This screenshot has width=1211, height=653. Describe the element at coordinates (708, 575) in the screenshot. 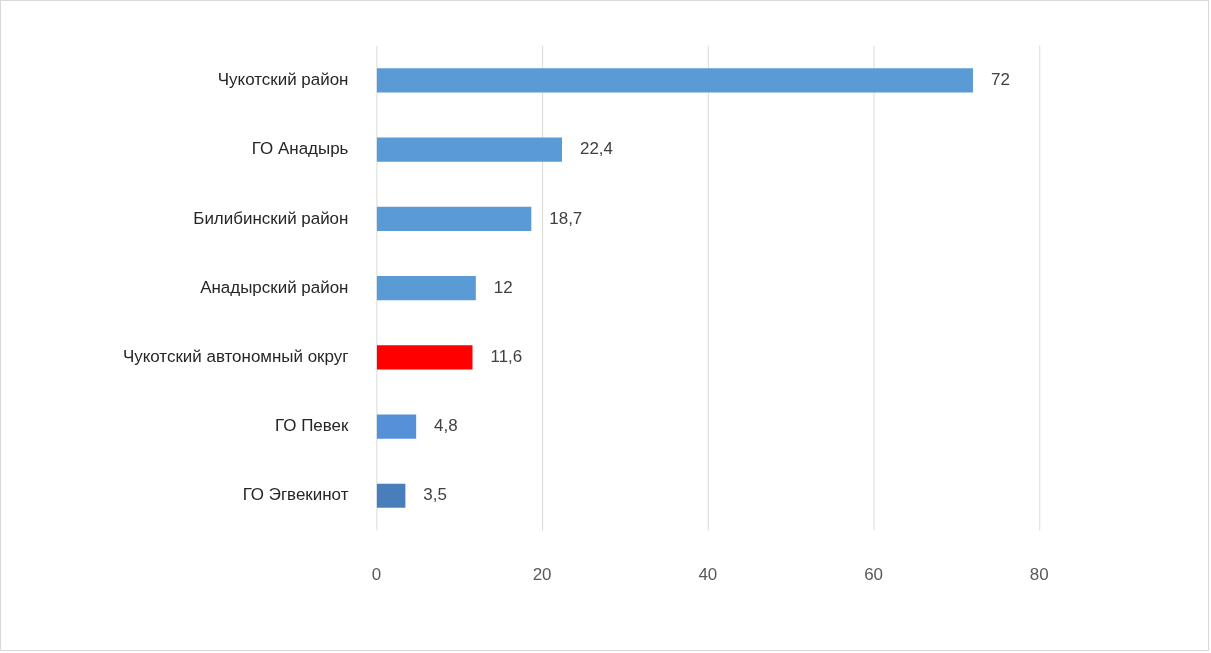

I see `x-tick-label: 40` at that location.